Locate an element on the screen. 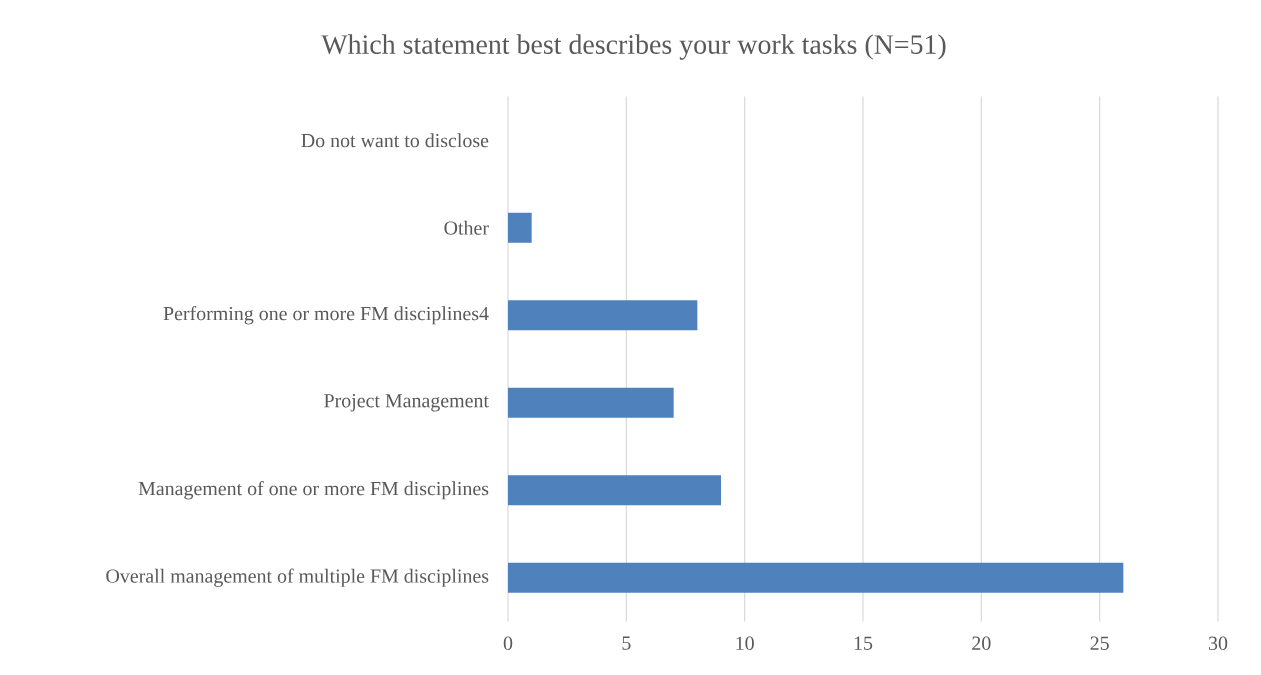 This screenshot has width=1261, height=675. x-tick-label: 30 is located at coordinates (1218, 643).